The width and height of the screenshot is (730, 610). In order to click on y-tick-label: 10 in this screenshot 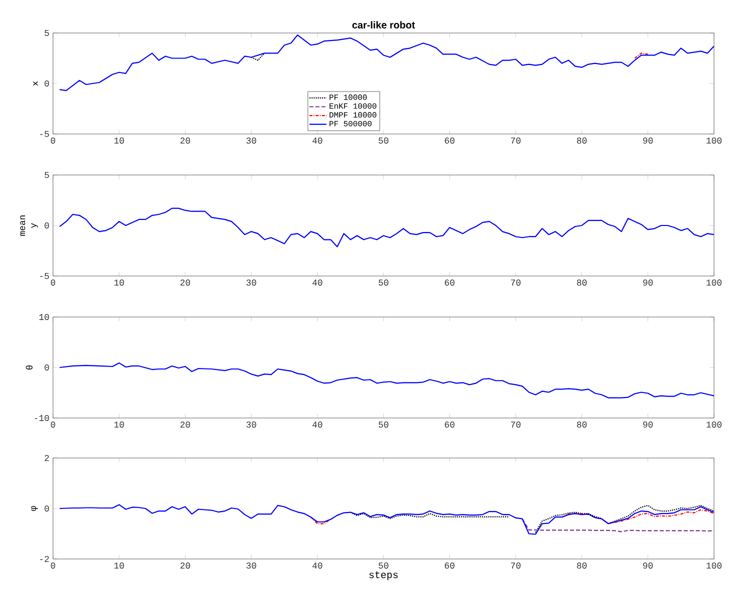, I will do `click(44, 317)`.